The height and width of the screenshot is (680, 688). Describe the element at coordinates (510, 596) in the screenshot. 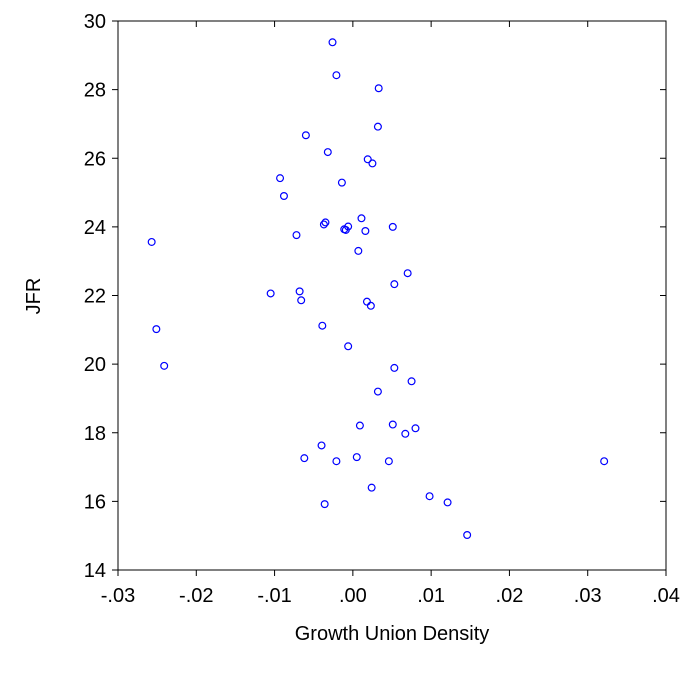

I see `x-tick-label: .02` at that location.